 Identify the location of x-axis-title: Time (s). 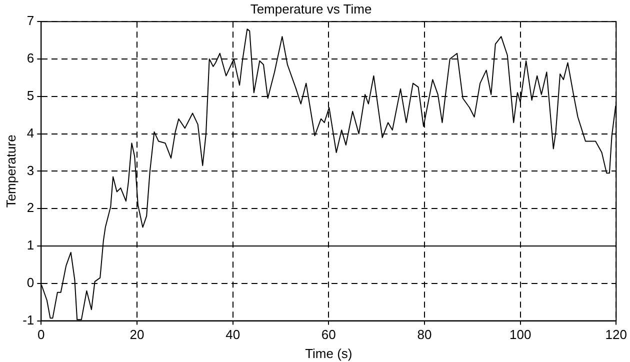
(328, 353).